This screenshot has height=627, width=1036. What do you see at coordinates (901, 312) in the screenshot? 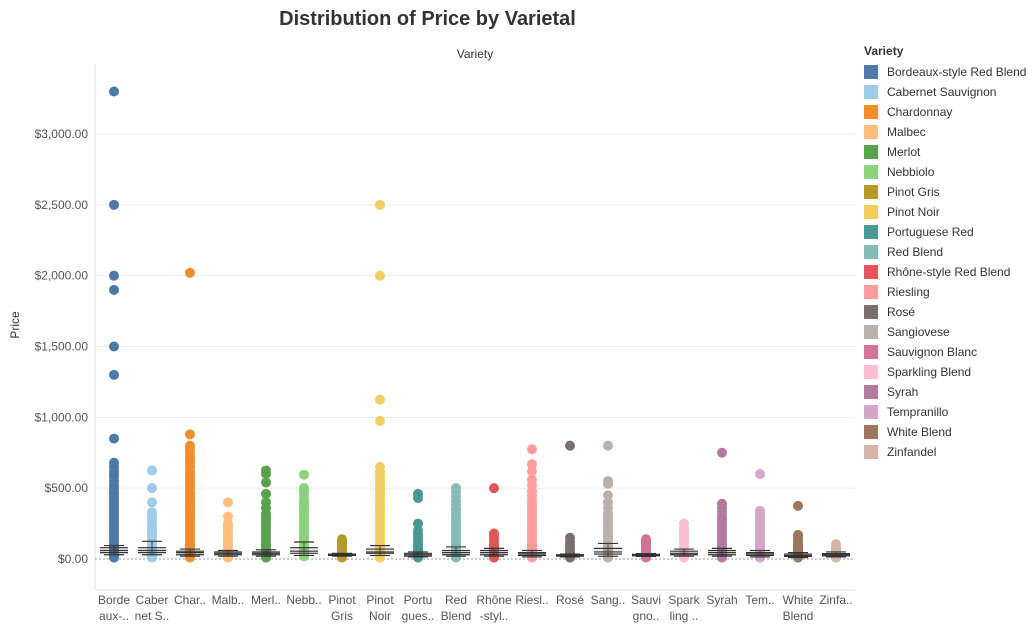
I see `legend-label: Rosé` at bounding box center [901, 312].